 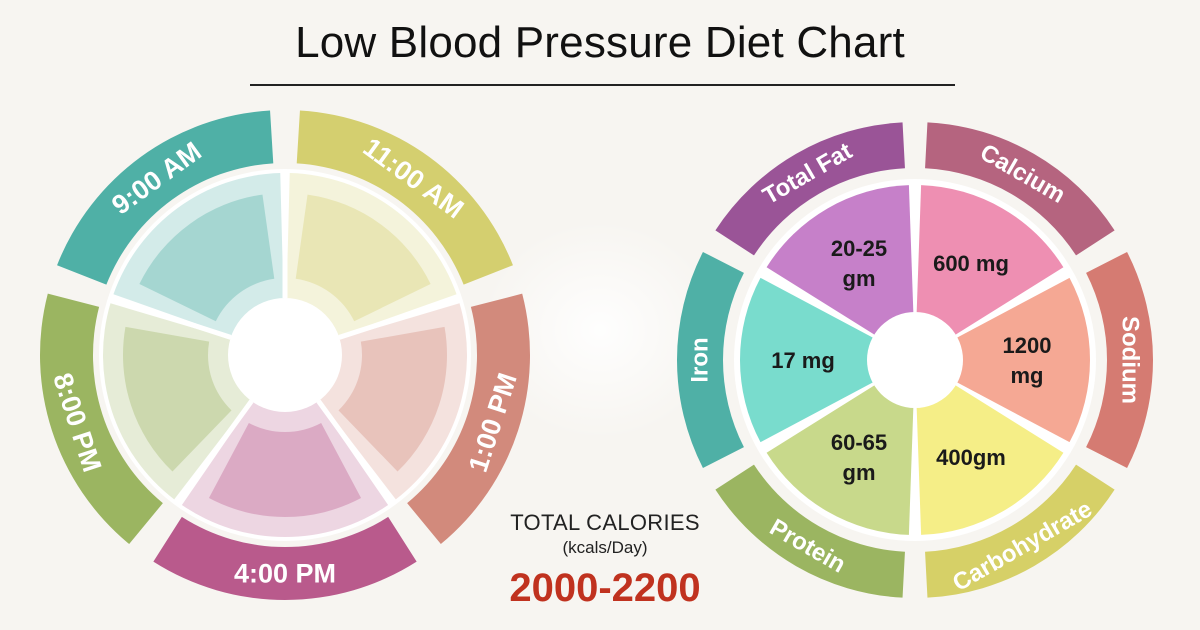 I want to click on meal-time-band-9-00-am, so click(x=165, y=197).